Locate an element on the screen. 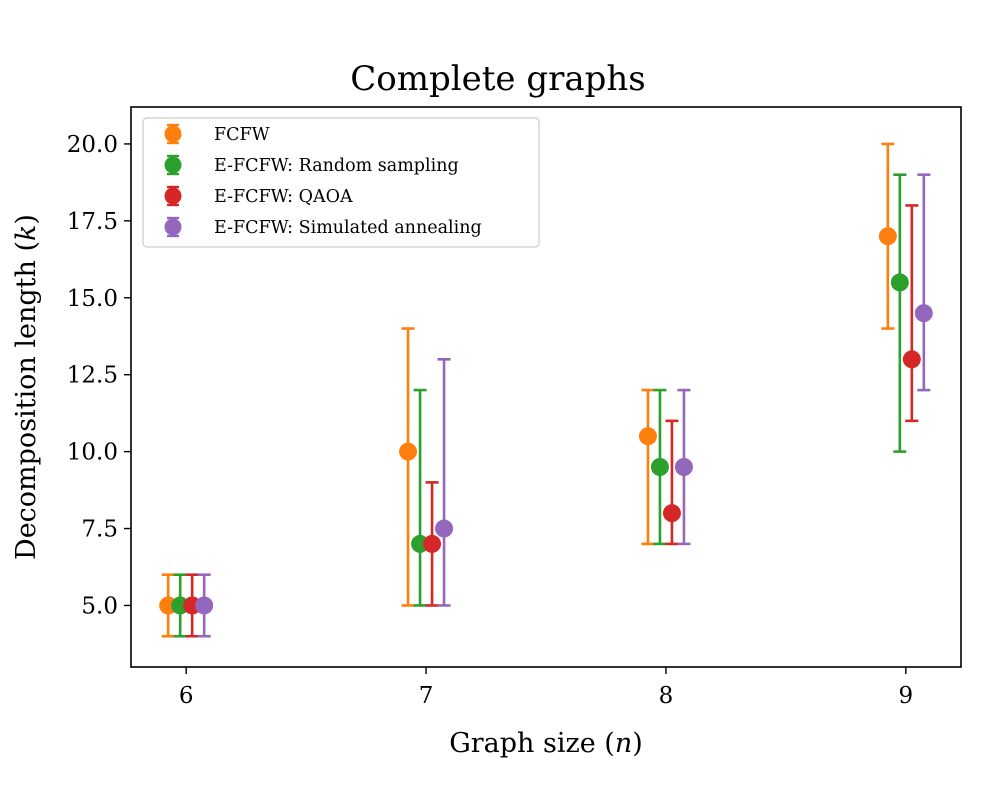 The width and height of the screenshot is (997, 797). svg-text: Graph size (n) is located at coordinates (546, 743).